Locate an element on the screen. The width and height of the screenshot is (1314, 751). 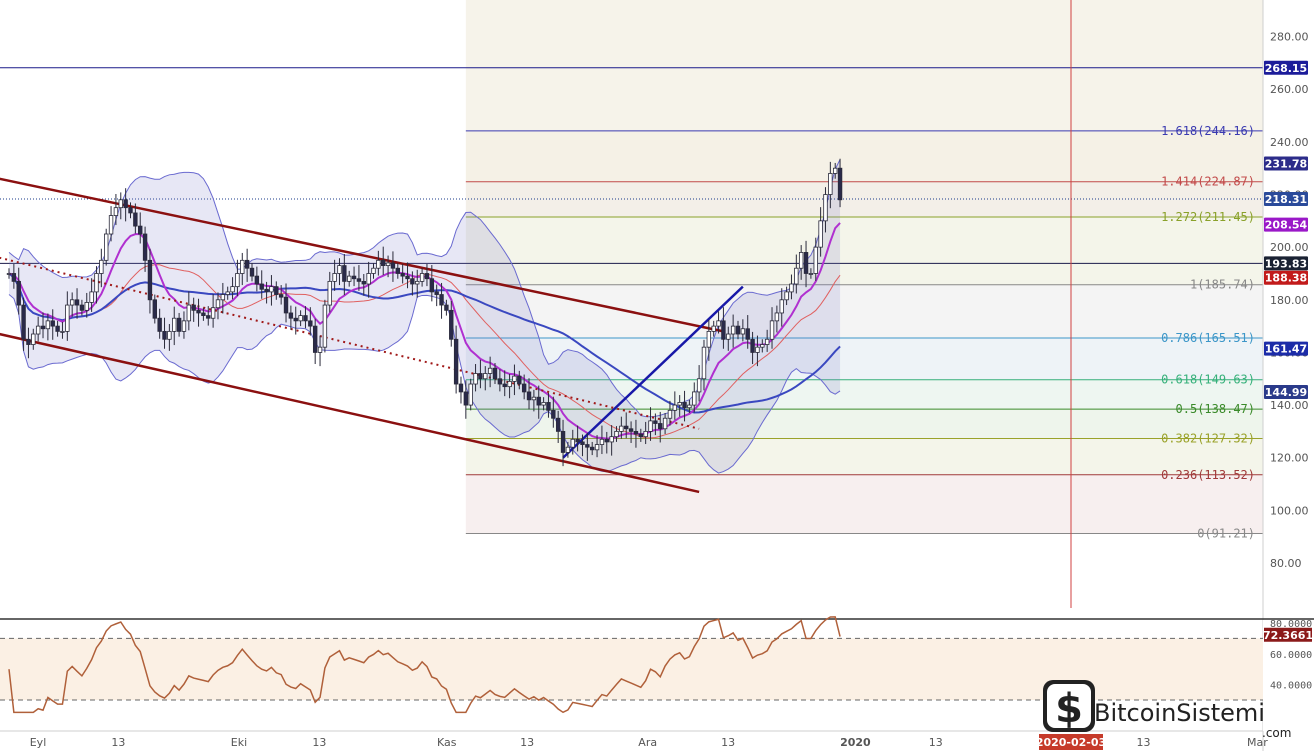
time-tick: Eki is located at coordinates (239, 742).